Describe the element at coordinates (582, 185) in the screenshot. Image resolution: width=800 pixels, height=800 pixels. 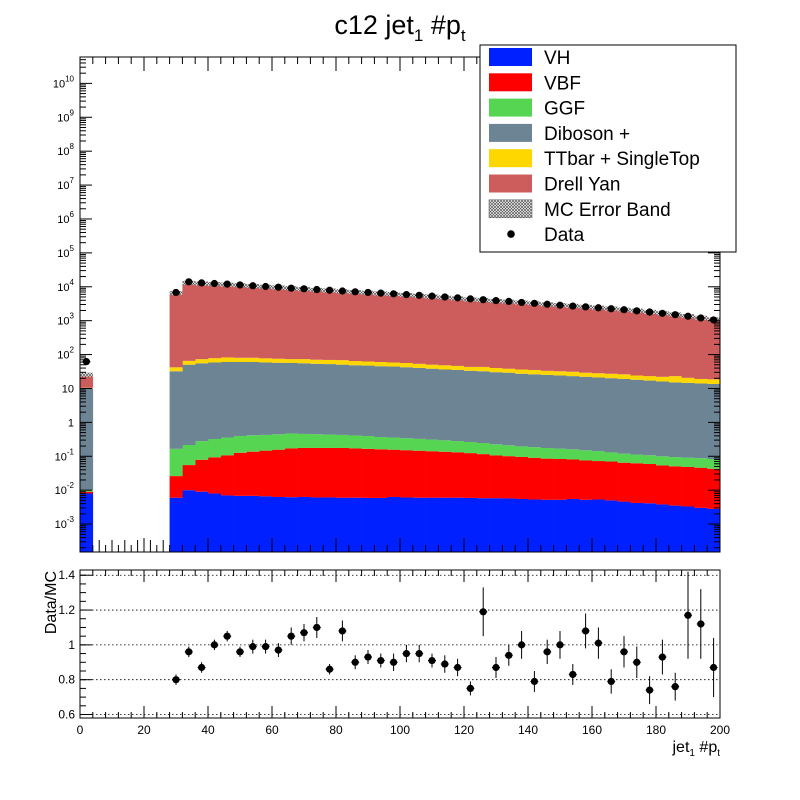
I see `legend-label: Drell Yan` at that location.